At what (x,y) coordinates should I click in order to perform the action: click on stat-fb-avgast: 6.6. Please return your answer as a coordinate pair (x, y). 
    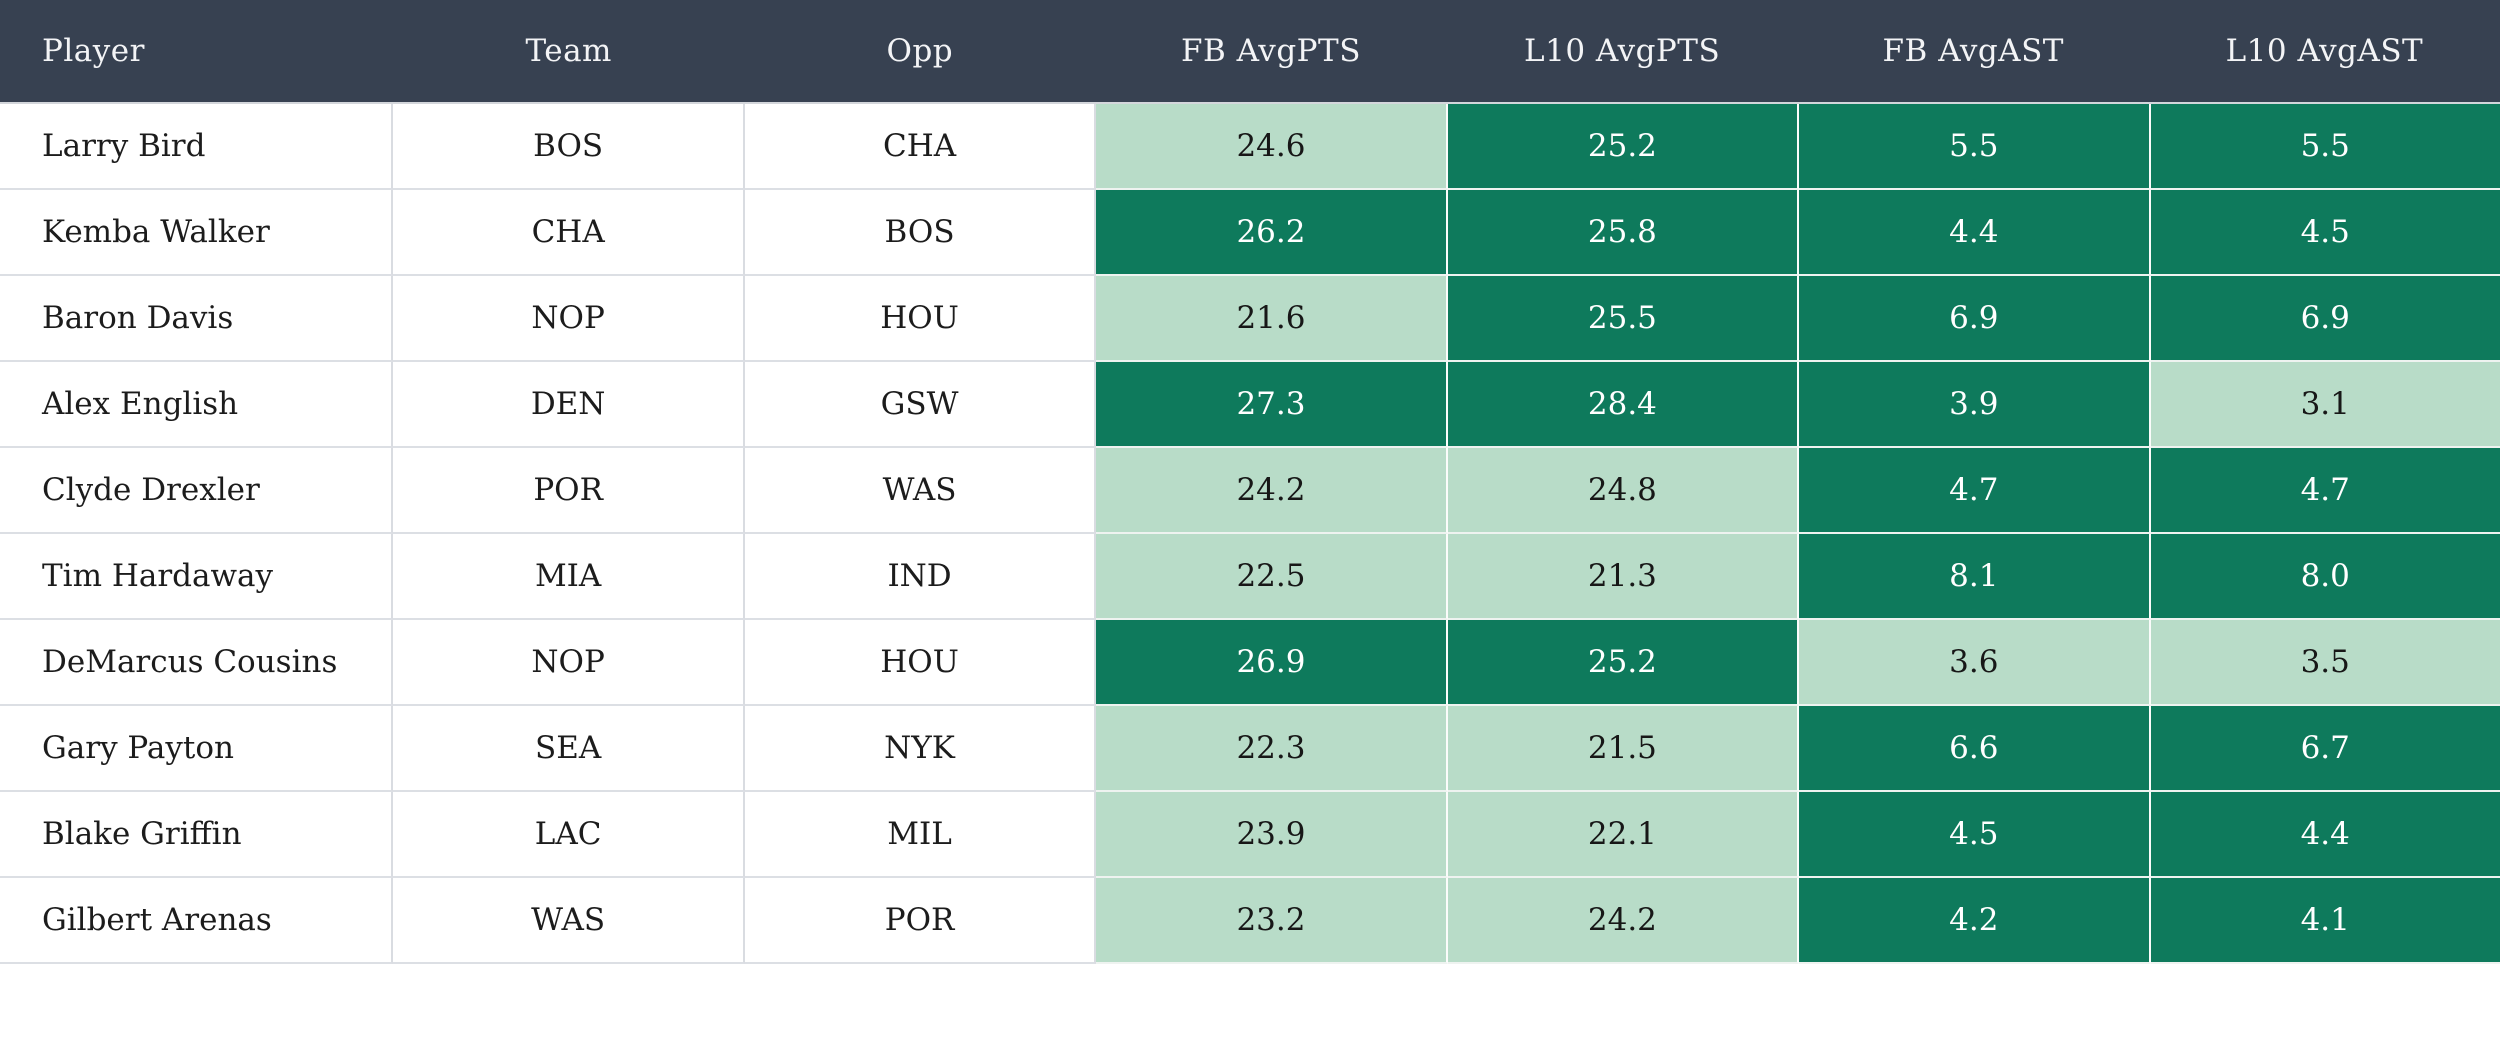
    Looking at the image, I should click on (1975, 749).